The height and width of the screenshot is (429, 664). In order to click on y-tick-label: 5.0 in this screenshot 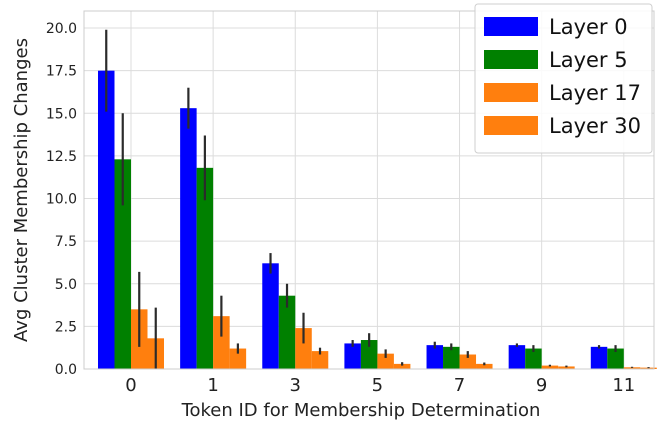, I will do `click(66, 285)`.